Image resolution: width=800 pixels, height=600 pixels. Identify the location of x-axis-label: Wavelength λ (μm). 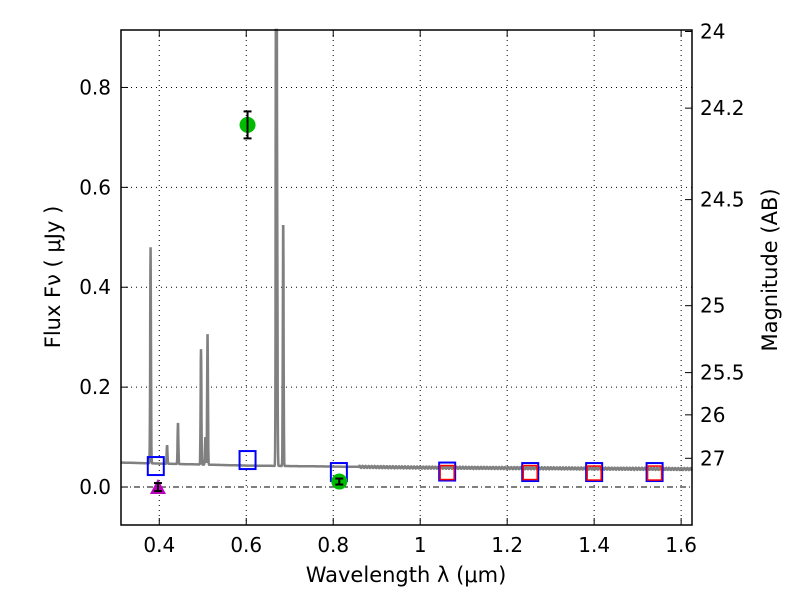
(406, 575).